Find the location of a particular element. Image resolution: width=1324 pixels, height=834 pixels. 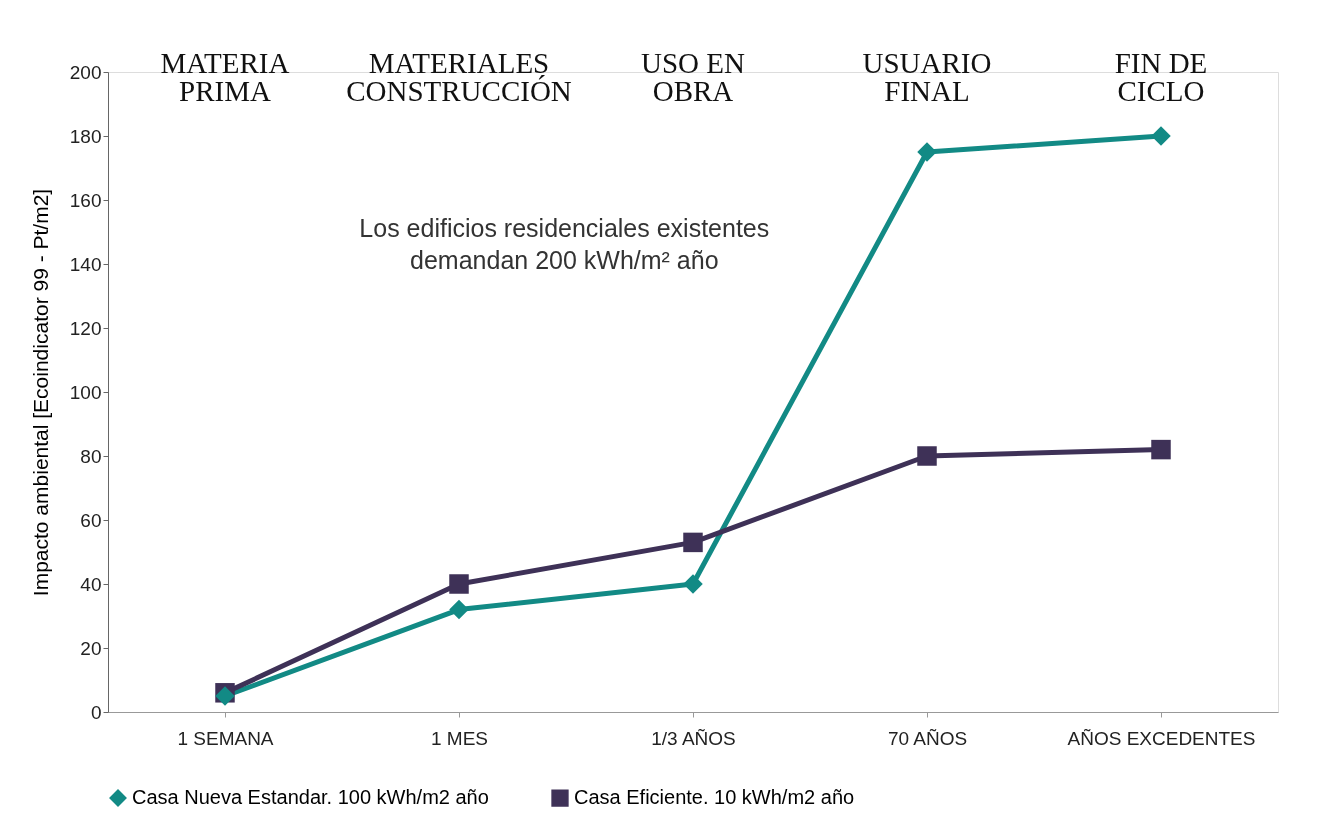

legend-label: Casa Eficiente. 10 kWh/m2 año is located at coordinates (714, 797).